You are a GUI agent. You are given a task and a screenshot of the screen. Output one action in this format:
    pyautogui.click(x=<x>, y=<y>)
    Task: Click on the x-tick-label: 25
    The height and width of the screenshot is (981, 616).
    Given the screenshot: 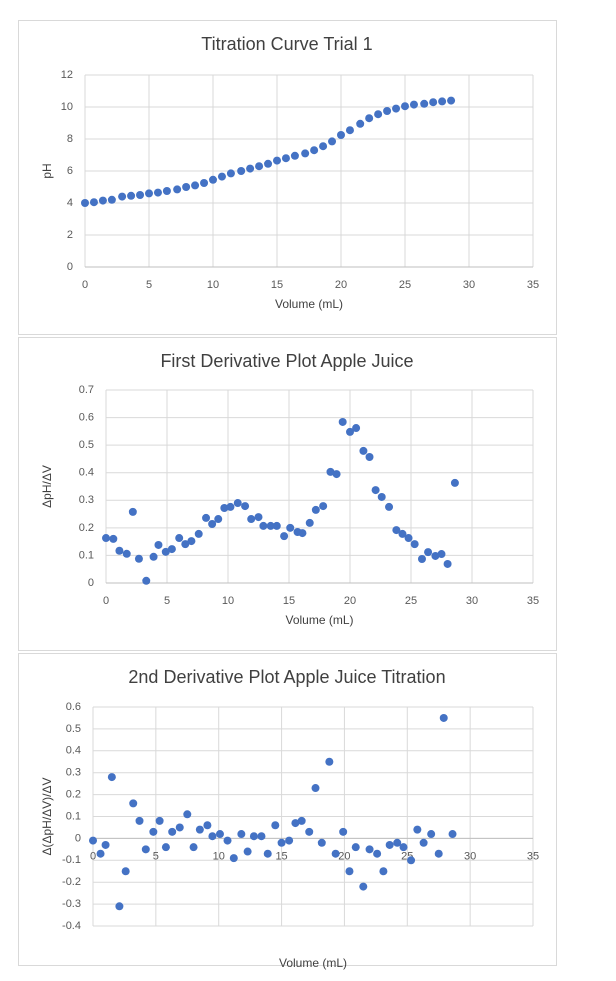 What is the action you would take?
    pyautogui.click(x=411, y=601)
    